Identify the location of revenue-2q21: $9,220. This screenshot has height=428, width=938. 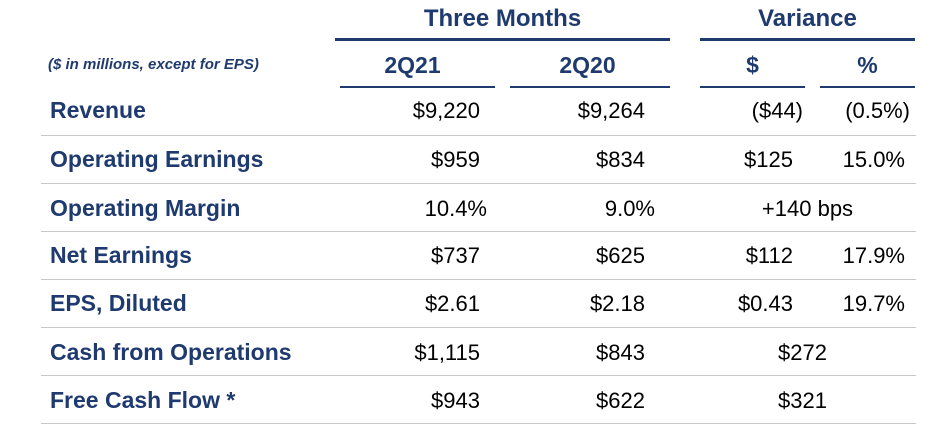
(446, 110).